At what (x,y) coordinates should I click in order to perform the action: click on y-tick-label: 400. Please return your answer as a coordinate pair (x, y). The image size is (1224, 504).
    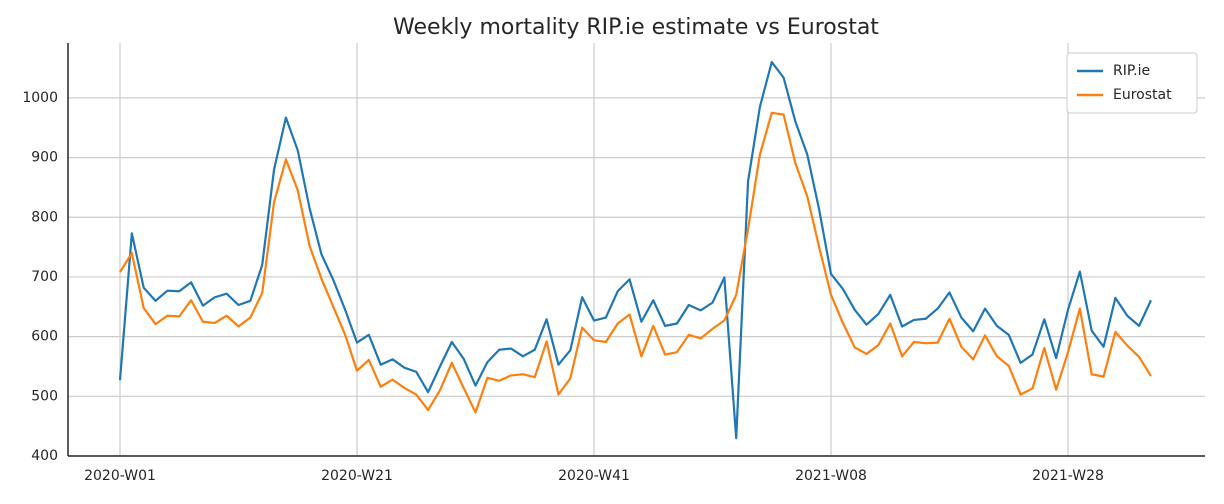
    Looking at the image, I should click on (44, 456).